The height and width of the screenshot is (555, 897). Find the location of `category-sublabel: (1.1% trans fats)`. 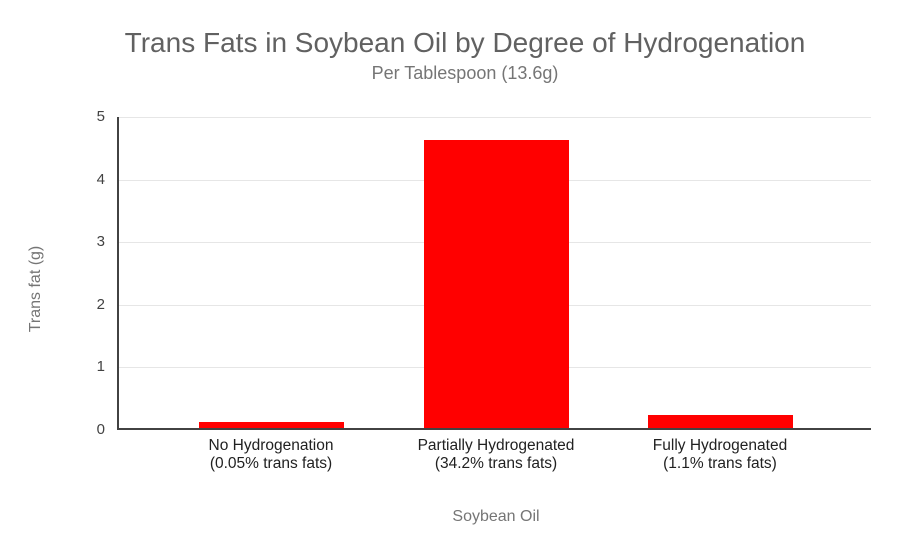

category-sublabel: (1.1% trans fats) is located at coordinates (720, 463).